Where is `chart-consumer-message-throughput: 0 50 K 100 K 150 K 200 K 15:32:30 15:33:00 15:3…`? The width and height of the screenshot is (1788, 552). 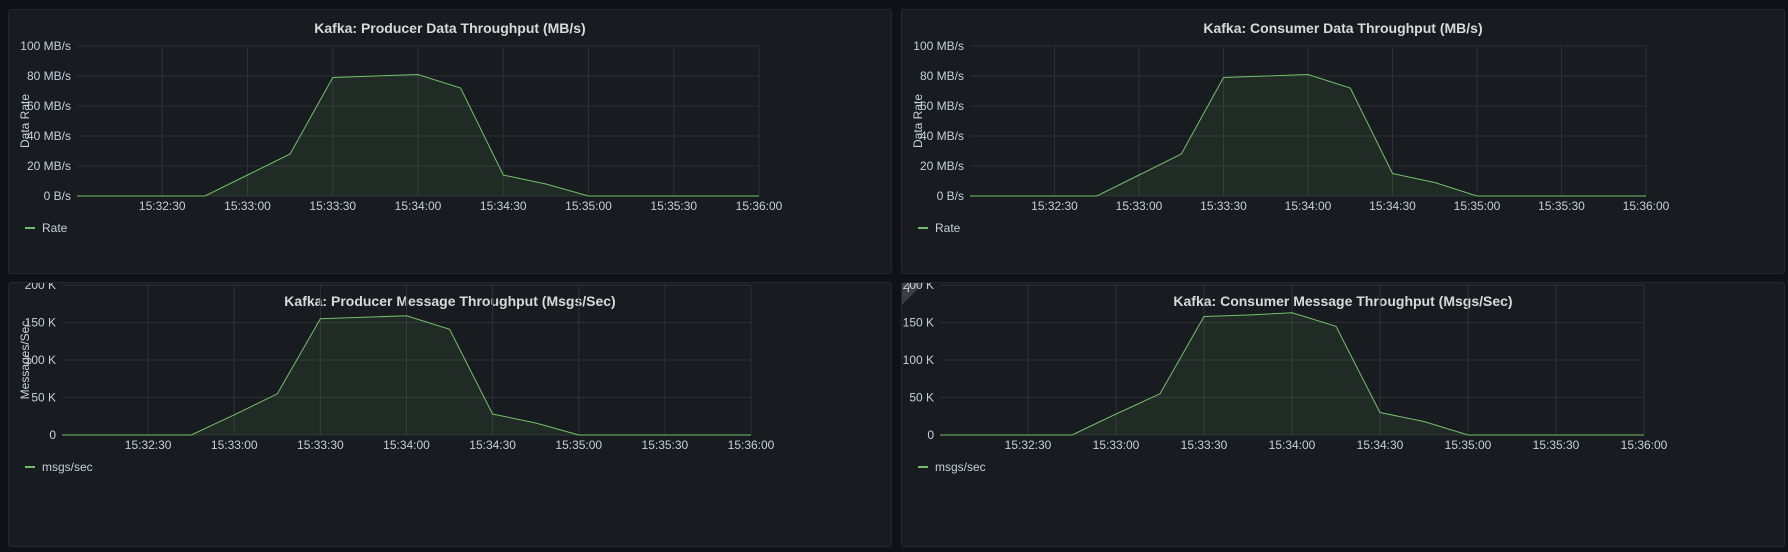 chart-consumer-message-throughput: 0 50 K 100 K 150 K 200 K 15:32:30 15:33:00 15:3… is located at coordinates (1285, 378).